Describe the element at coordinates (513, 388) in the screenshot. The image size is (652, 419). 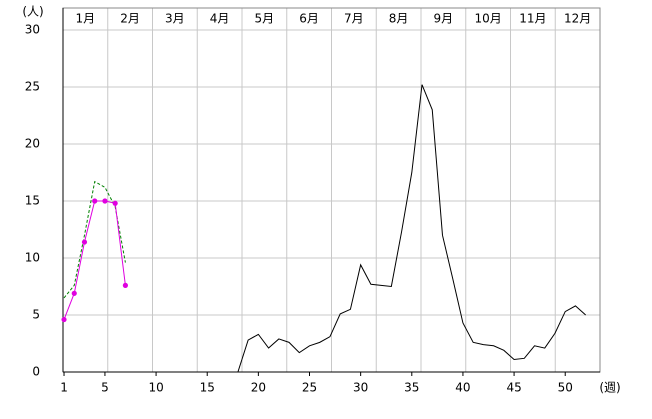
I see `x-tick-label: 45` at that location.